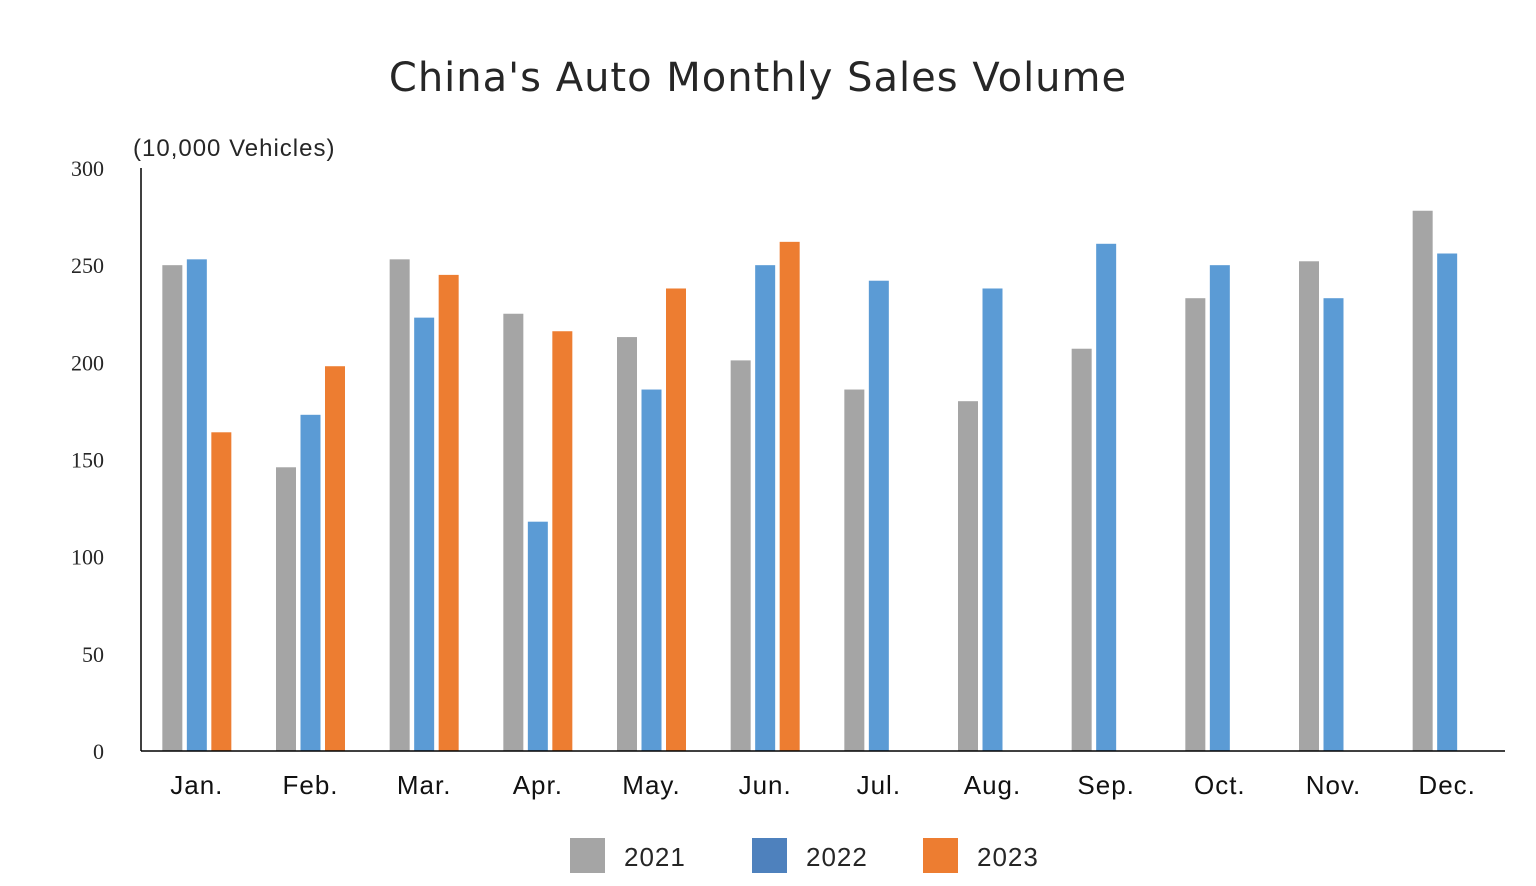  Describe the element at coordinates (993, 785) in the screenshot. I see `x-tick-label: Aug.` at that location.